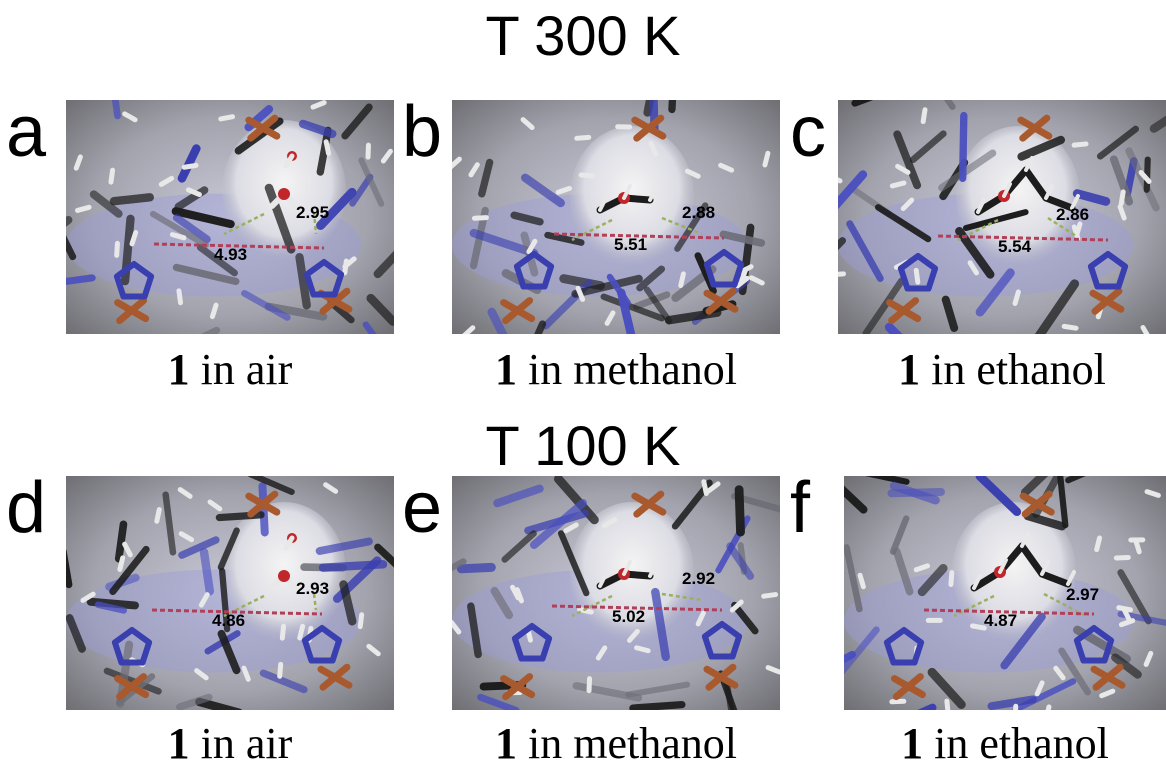 The width and height of the screenshot is (1166, 768). What do you see at coordinates (26, 508) in the screenshot?
I see `panel-letter-d: d` at bounding box center [26, 508].